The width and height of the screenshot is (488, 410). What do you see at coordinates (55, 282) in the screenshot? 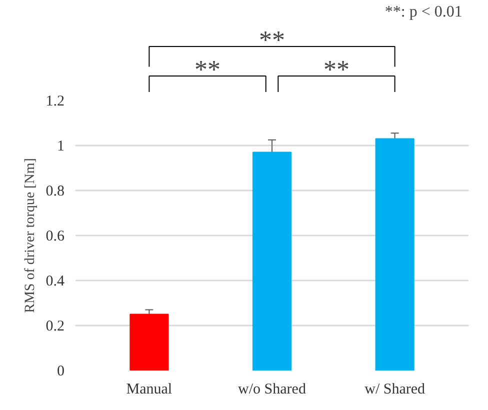
I see `y-tick-label: 0.4` at bounding box center [55, 282].